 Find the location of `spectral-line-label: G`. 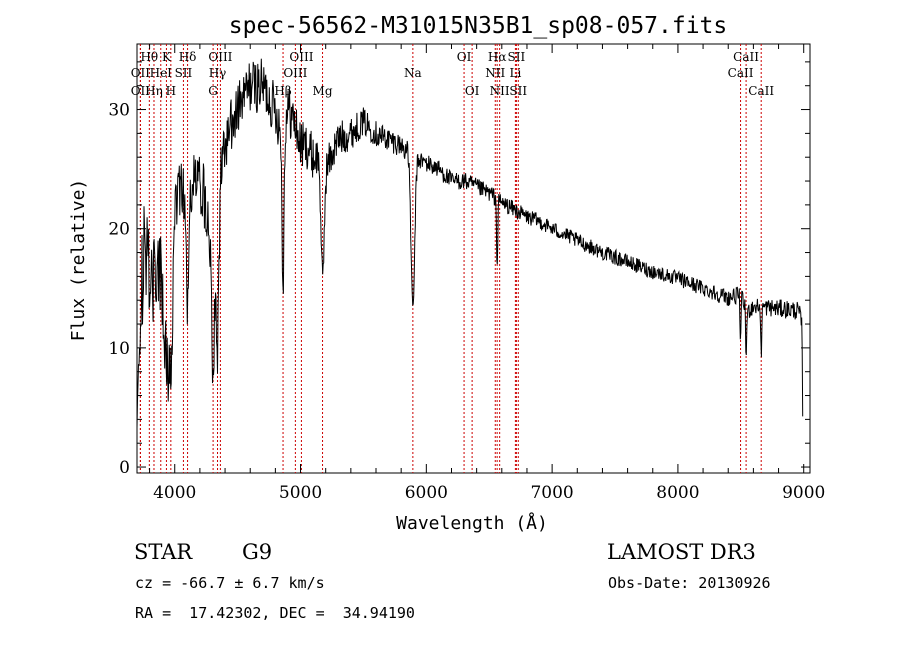

spectral-line-label: G is located at coordinates (213, 91).